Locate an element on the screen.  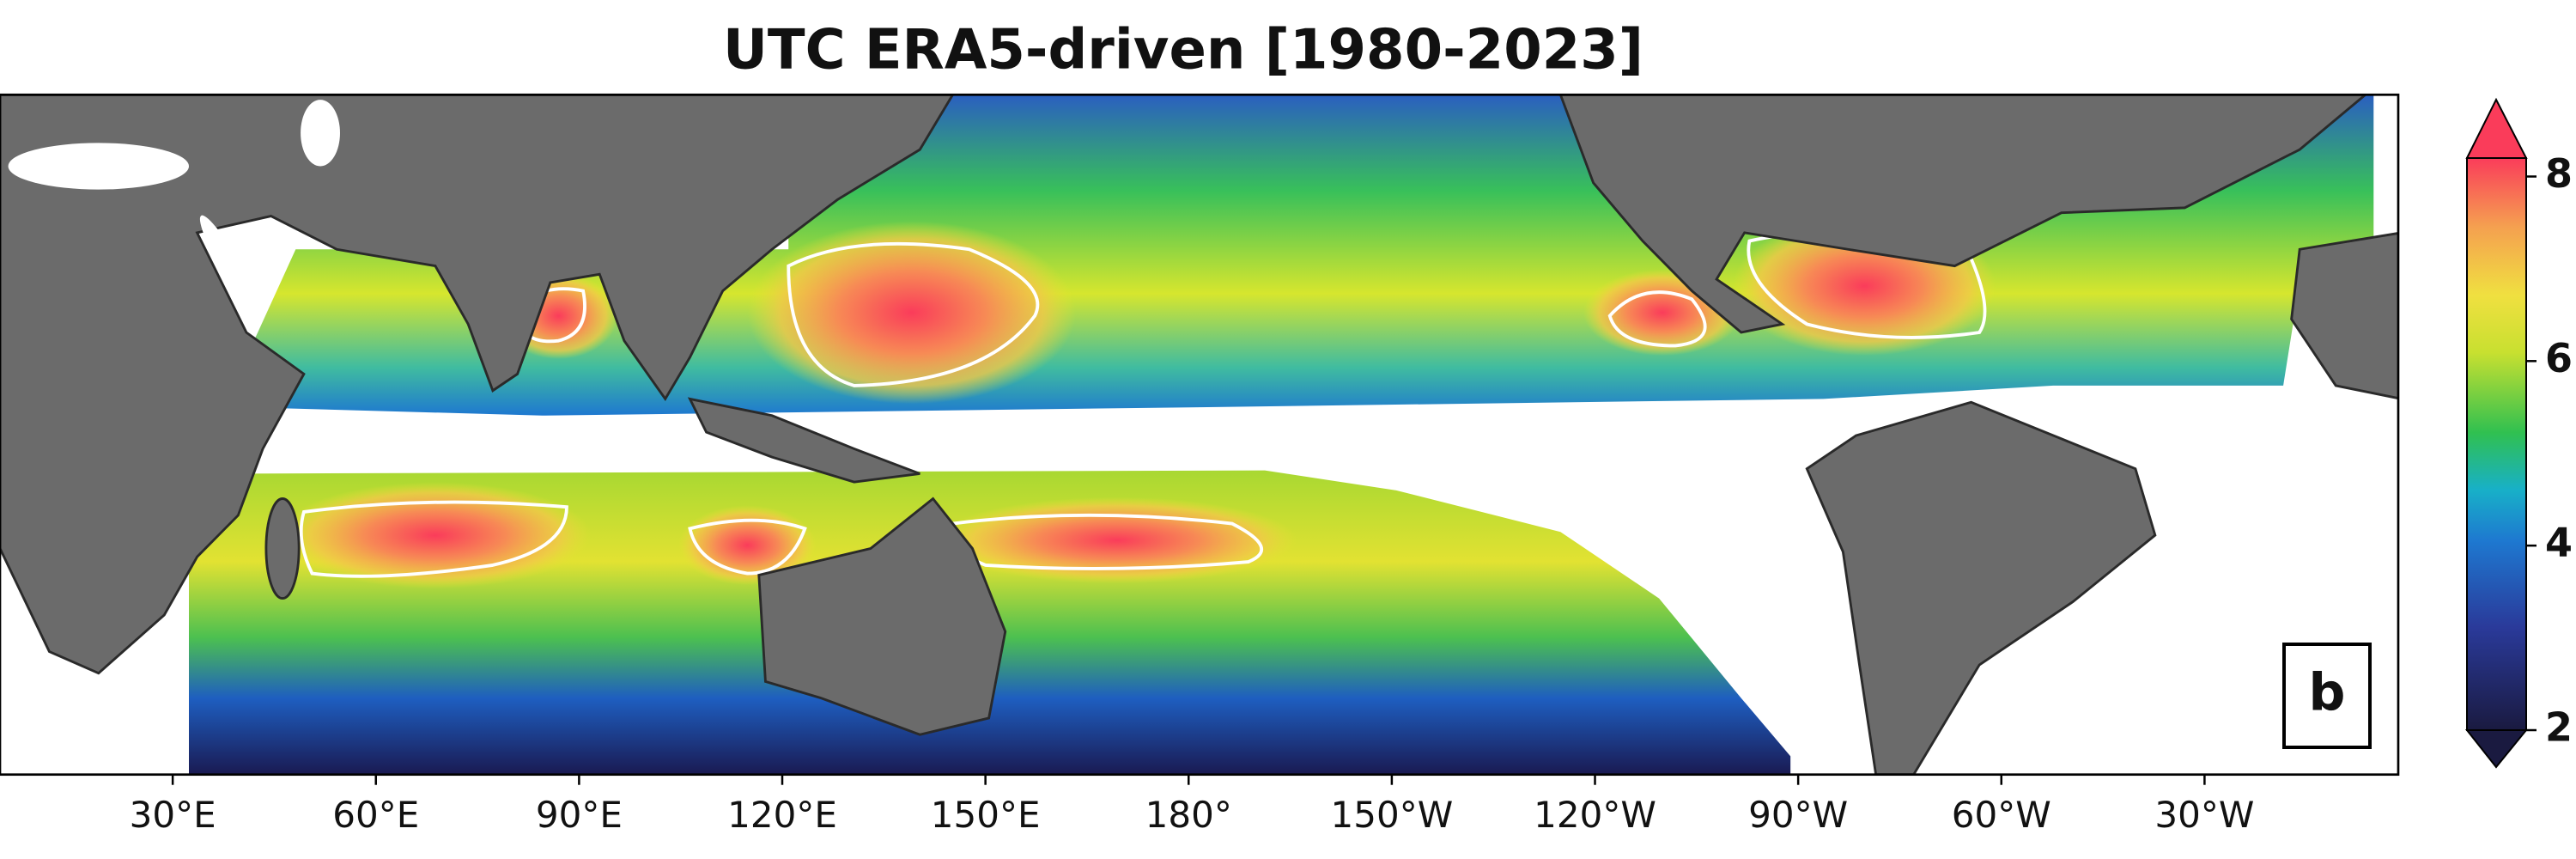
x-tick-label: 60°E is located at coordinates (376, 815).